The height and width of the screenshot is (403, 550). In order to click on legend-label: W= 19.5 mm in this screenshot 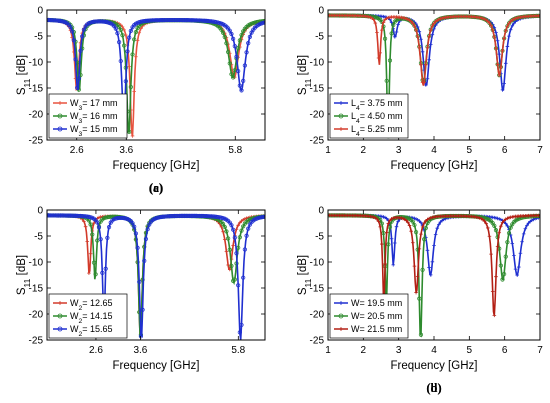, I will do `click(376, 303)`.